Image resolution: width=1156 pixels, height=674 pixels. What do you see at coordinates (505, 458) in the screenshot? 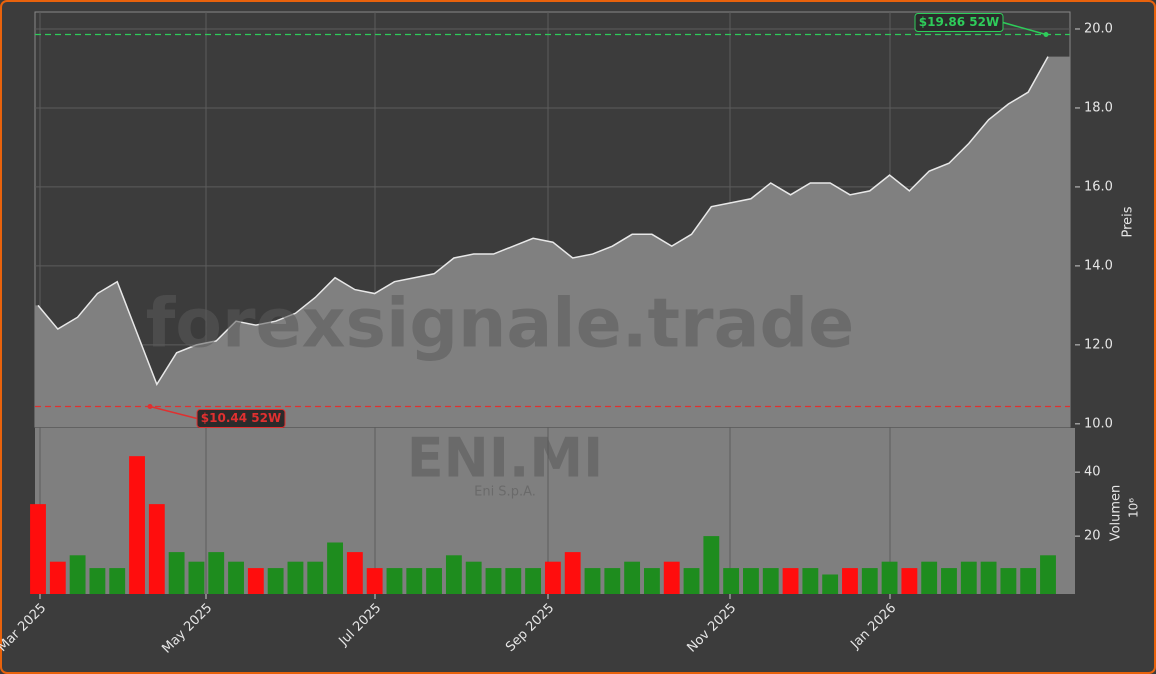
I see `symbol: ENI.MI` at bounding box center [505, 458].